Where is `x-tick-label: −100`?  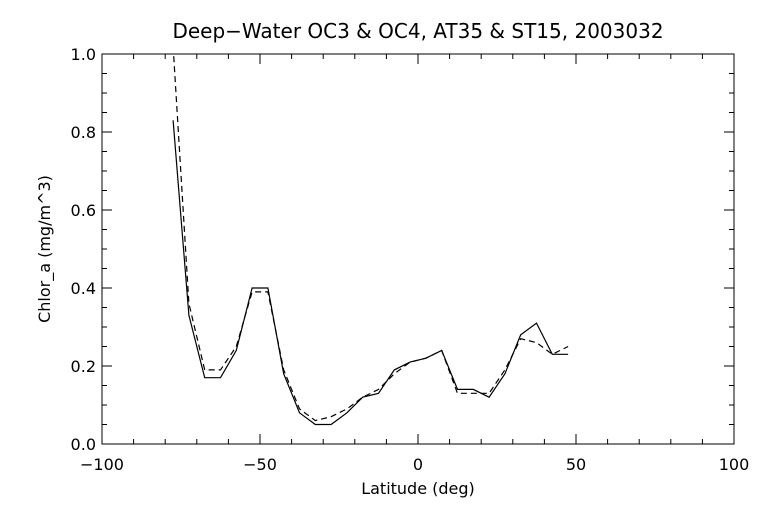 x-tick-label: −100 is located at coordinates (102, 464).